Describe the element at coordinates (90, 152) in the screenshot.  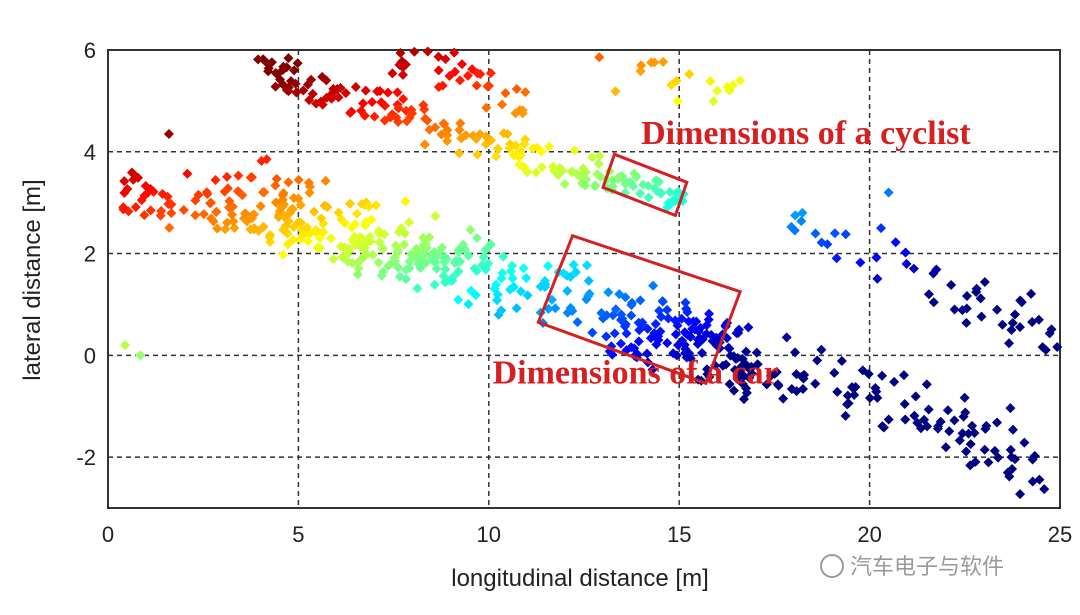
I see `y-tick-label: 4` at that location.